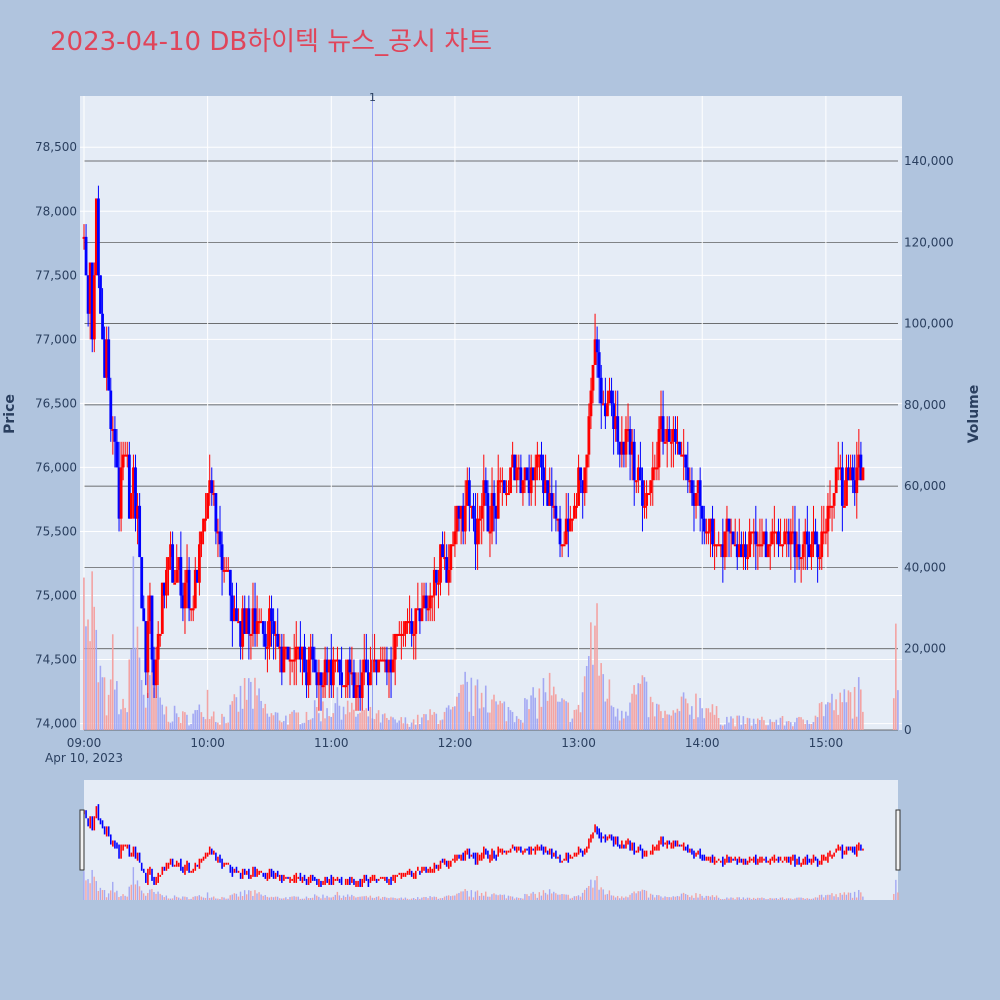 This screenshot has width=1000, height=1000. What do you see at coordinates (898, 840) in the screenshot?
I see `range-slider-right-handle` at bounding box center [898, 840].